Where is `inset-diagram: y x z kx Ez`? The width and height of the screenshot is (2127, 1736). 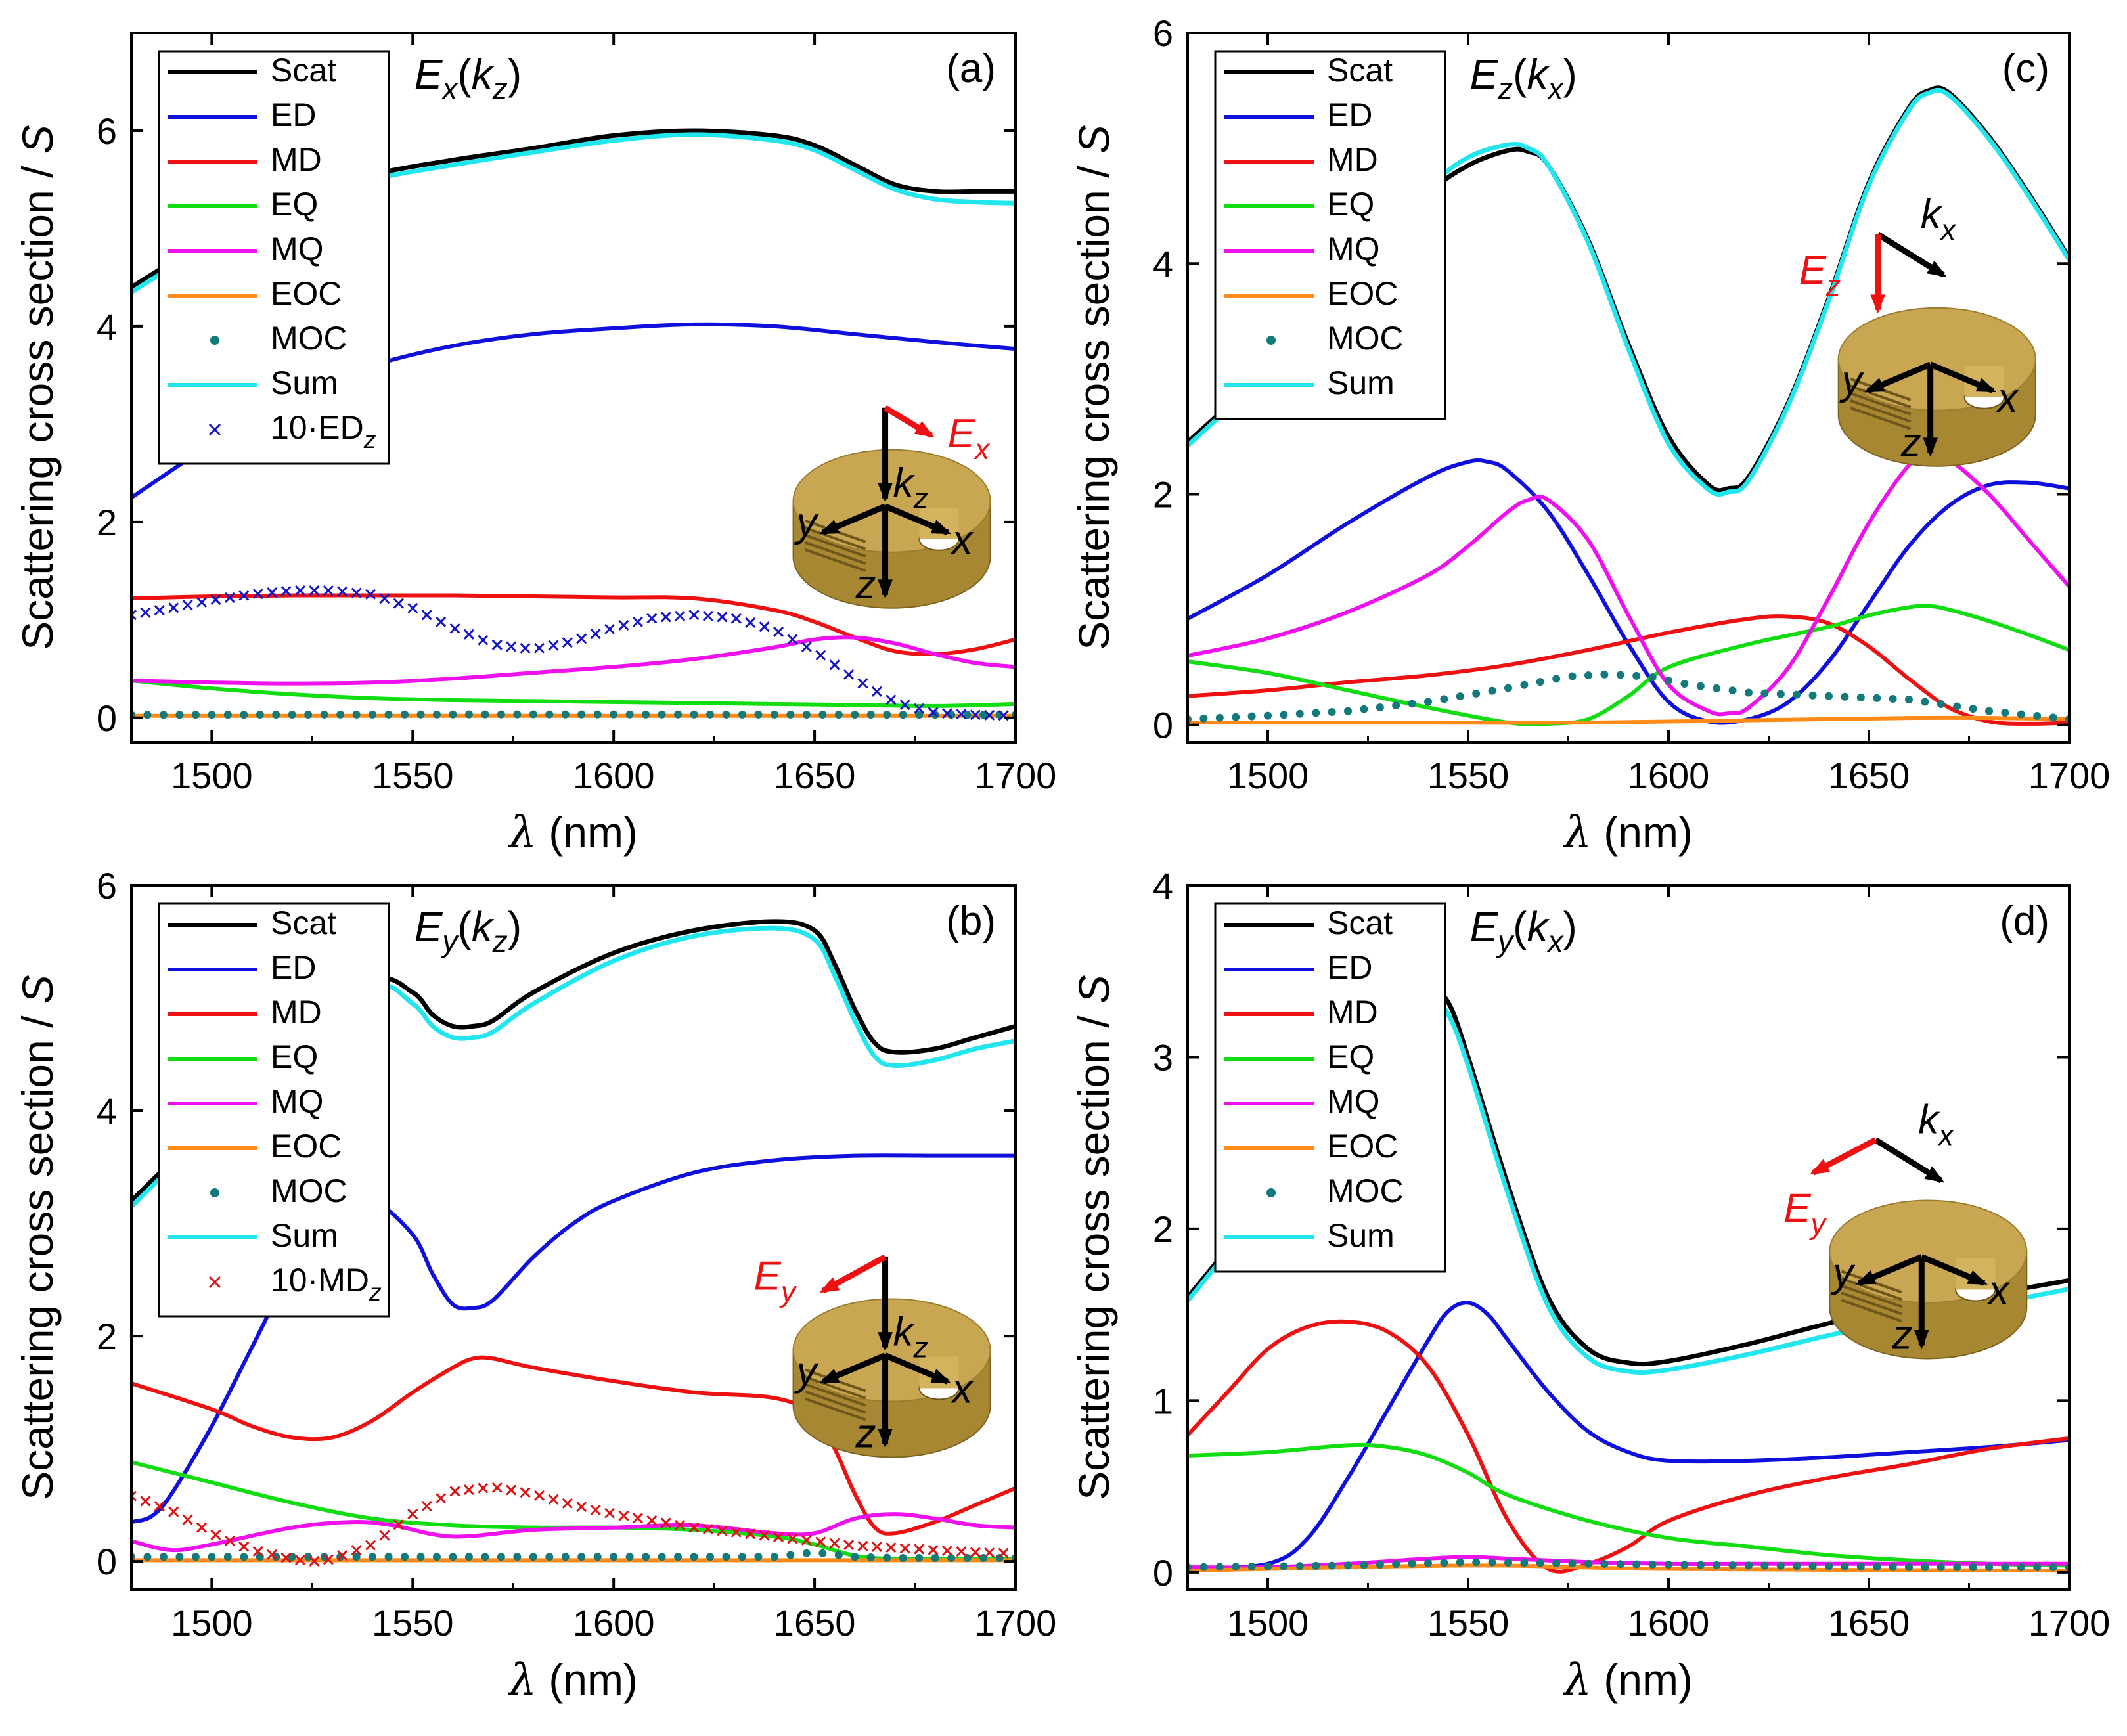
inset-diagram: y x z kx Ez is located at coordinates (1917, 329).